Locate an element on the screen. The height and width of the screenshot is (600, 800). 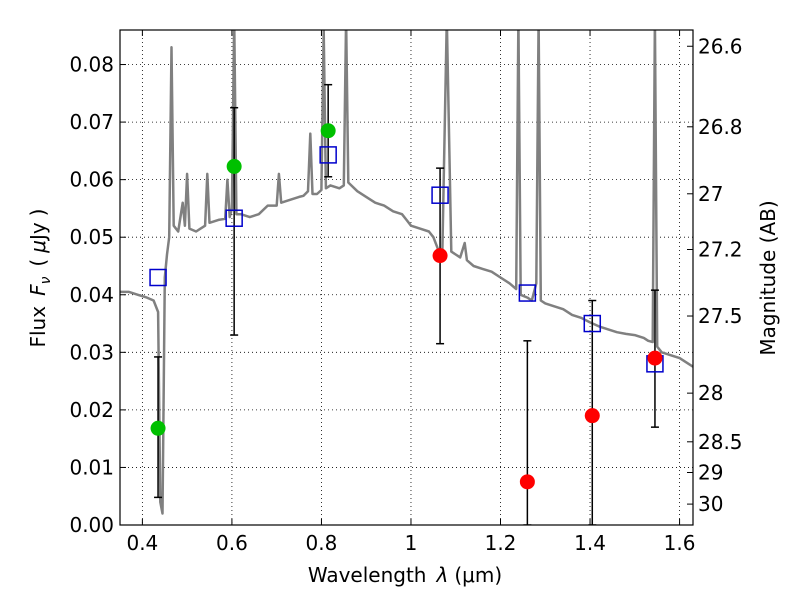
x-tick-label: 0.6 is located at coordinates (232, 543).